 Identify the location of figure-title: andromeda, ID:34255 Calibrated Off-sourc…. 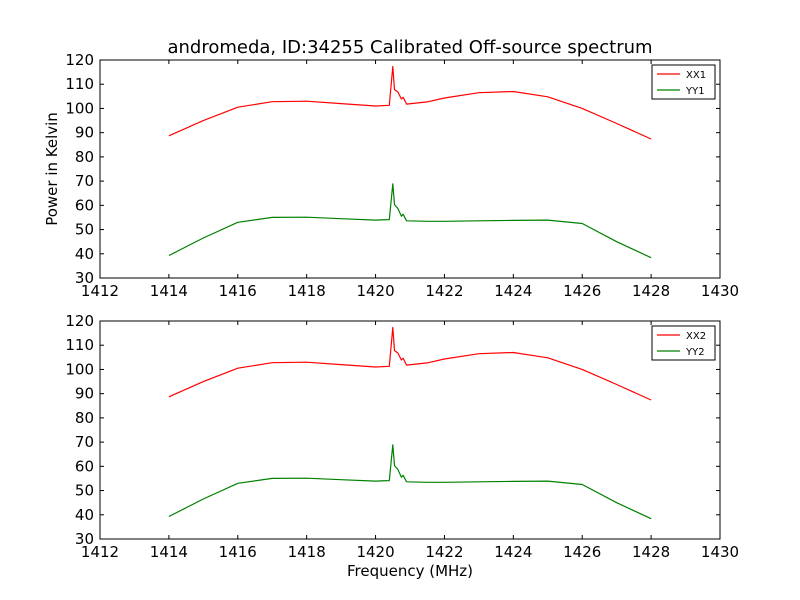
(409, 47).